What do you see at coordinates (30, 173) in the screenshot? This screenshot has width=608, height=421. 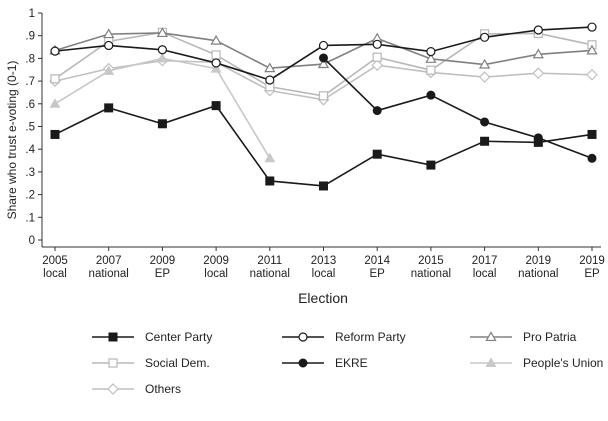 I see `y-tick-label: .3` at bounding box center [30, 173].